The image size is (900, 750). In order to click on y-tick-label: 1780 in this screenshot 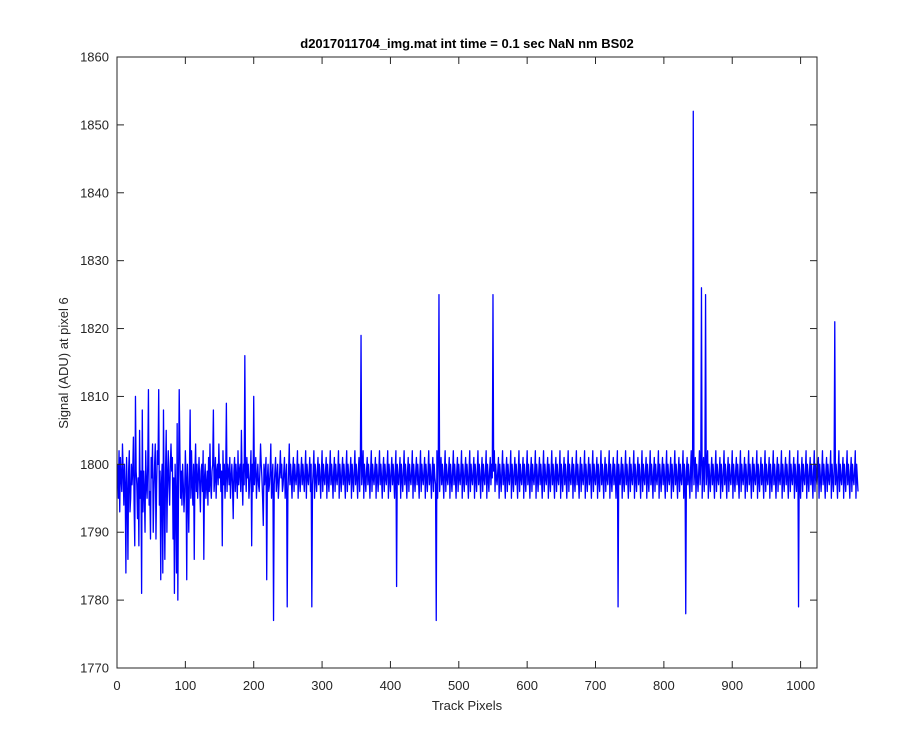, I will do `click(94, 600)`.